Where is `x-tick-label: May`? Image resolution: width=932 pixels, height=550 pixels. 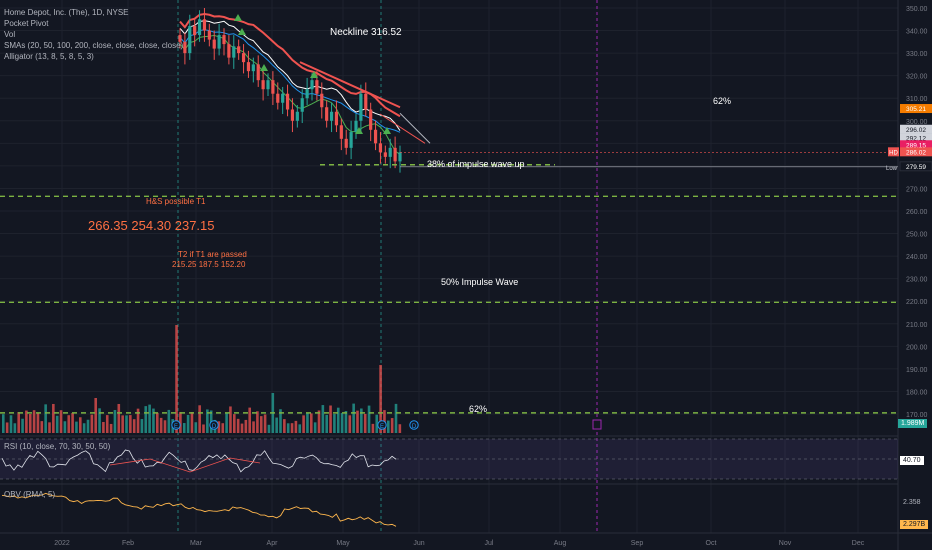
x-tick-label: May is located at coordinates (343, 543).